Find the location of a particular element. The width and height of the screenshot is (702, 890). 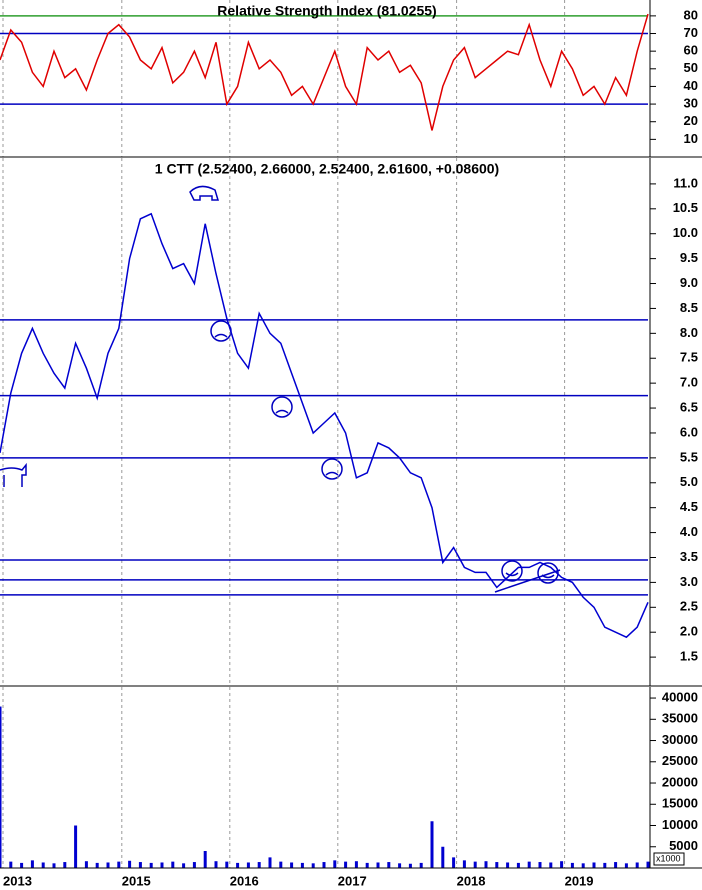

y-tick-label: 9.5 is located at coordinates (689, 257).